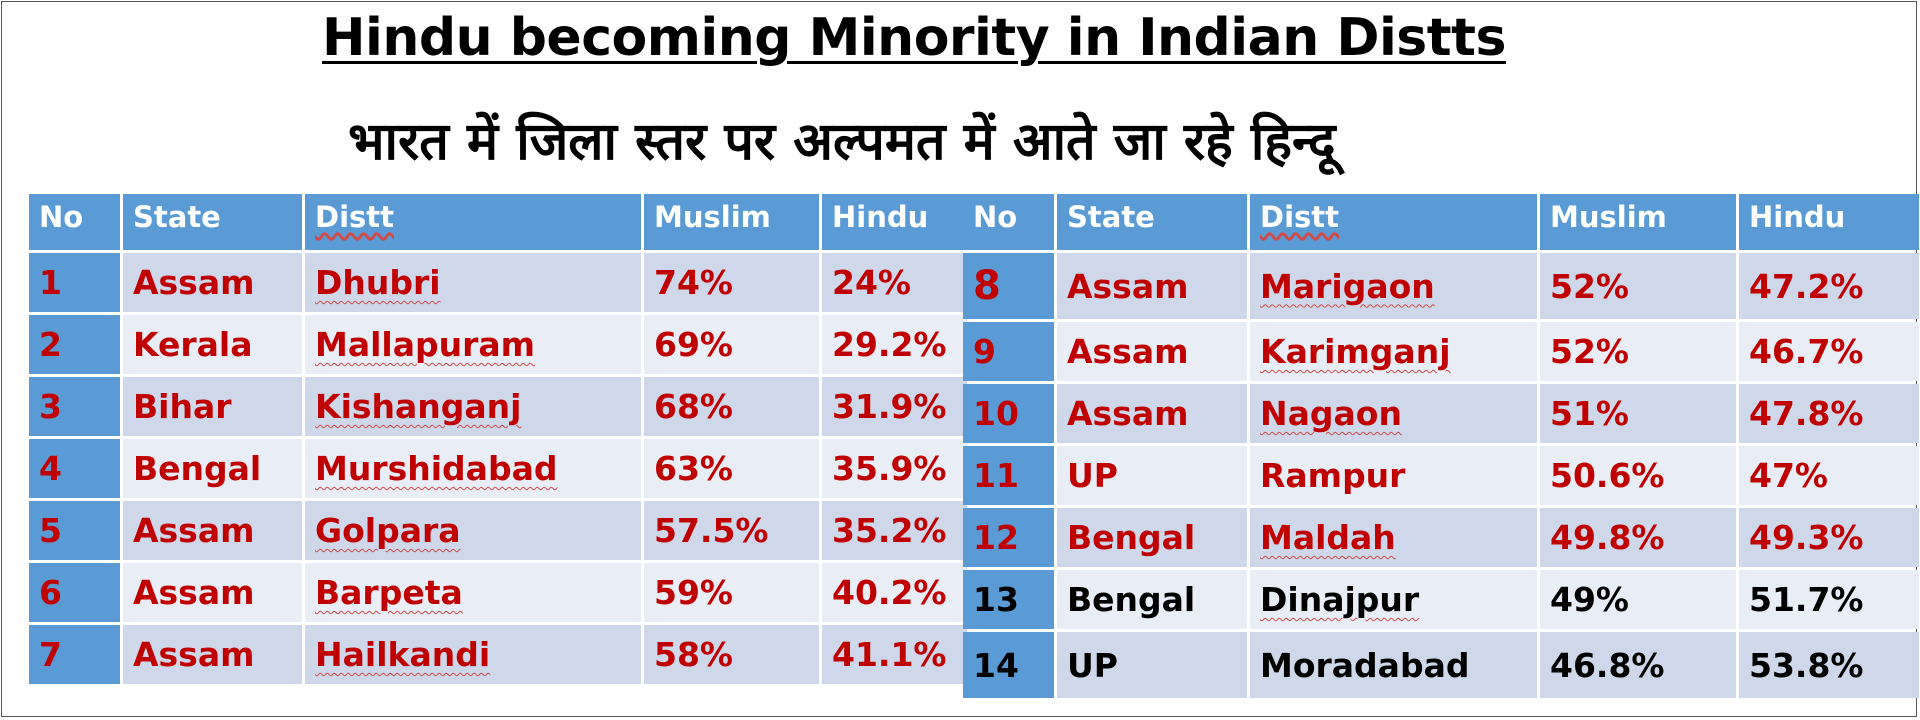 This screenshot has height=720, width=1920. I want to click on cell-no: 1, so click(74, 282).